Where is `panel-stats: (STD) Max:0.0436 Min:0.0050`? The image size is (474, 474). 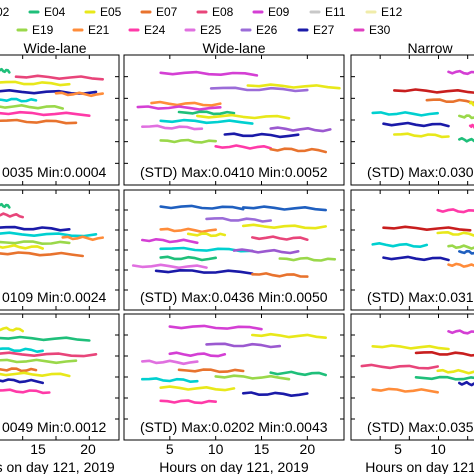
panel-stats: (STD) Max:0.0436 Min:0.0050 is located at coordinates (234, 297).